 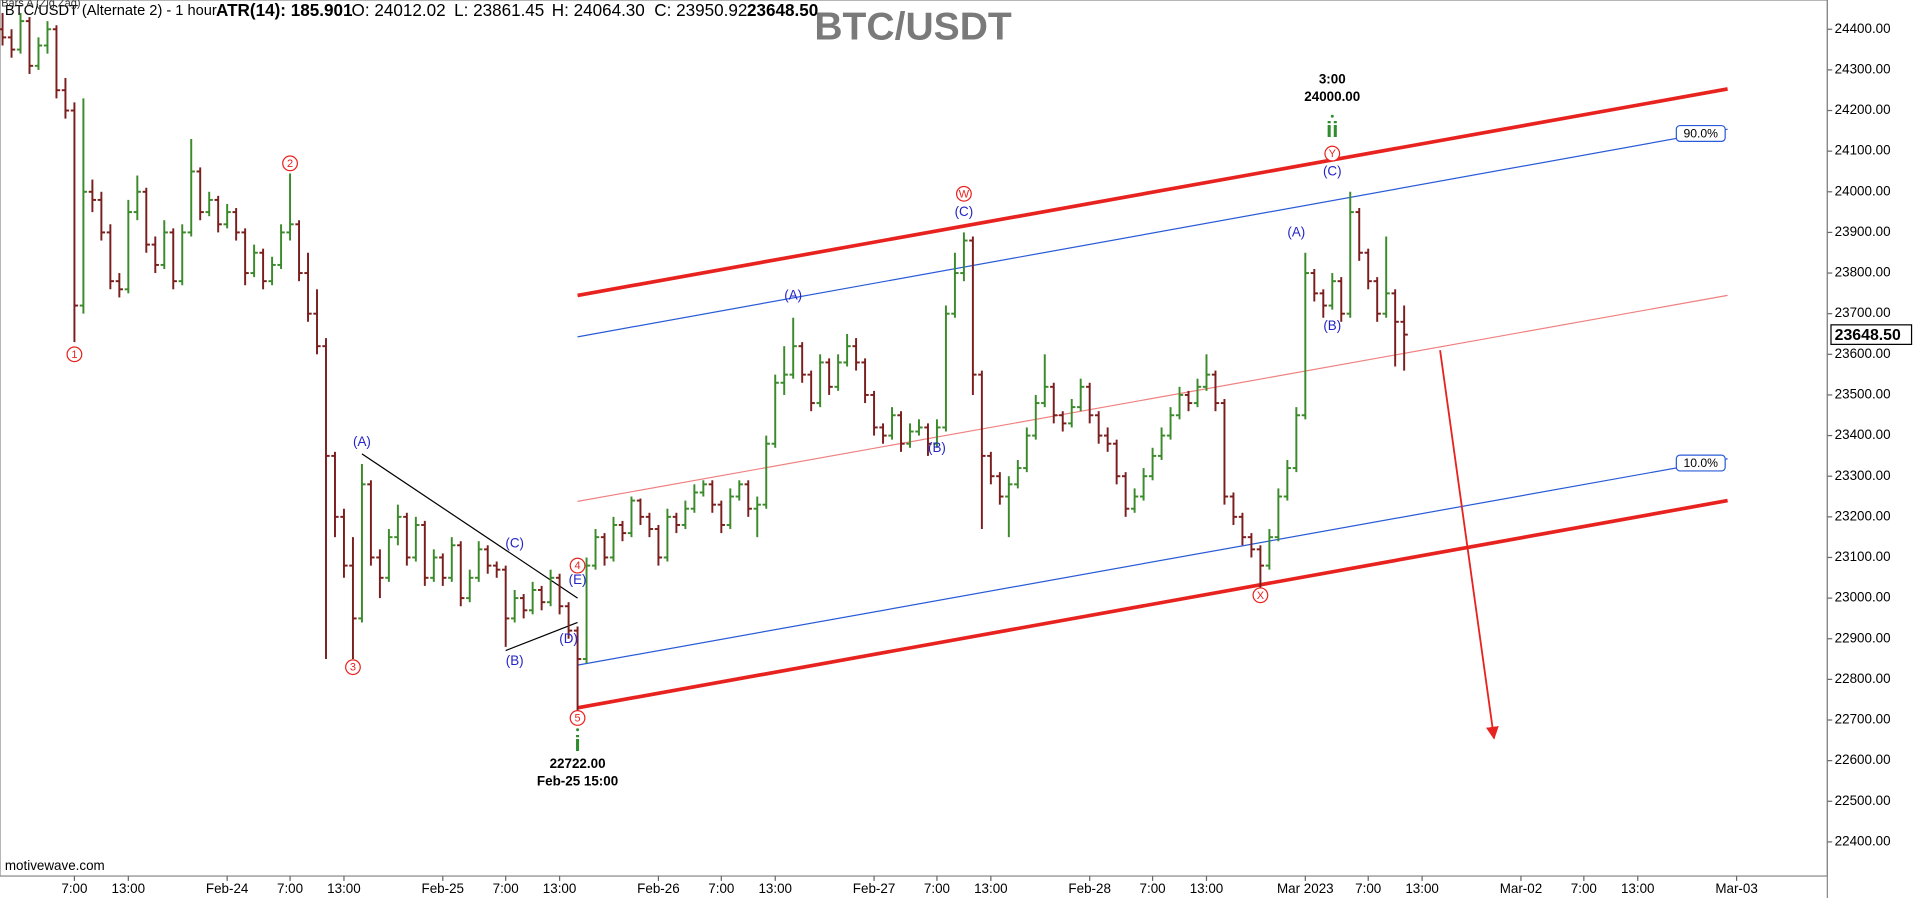 I want to click on chart-title: BTC/USDT, so click(x=913, y=27).